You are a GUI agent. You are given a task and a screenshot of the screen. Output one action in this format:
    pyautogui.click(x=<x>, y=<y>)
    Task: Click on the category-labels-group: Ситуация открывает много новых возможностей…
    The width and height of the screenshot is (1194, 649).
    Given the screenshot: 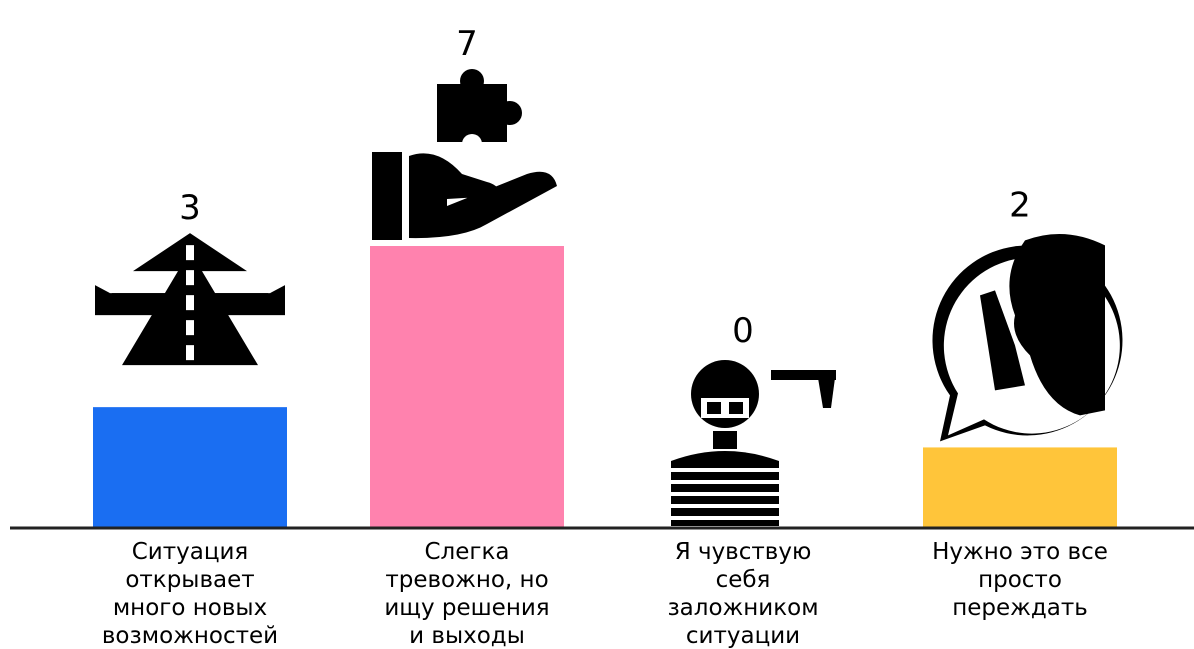 What is the action you would take?
    pyautogui.click(x=605, y=594)
    